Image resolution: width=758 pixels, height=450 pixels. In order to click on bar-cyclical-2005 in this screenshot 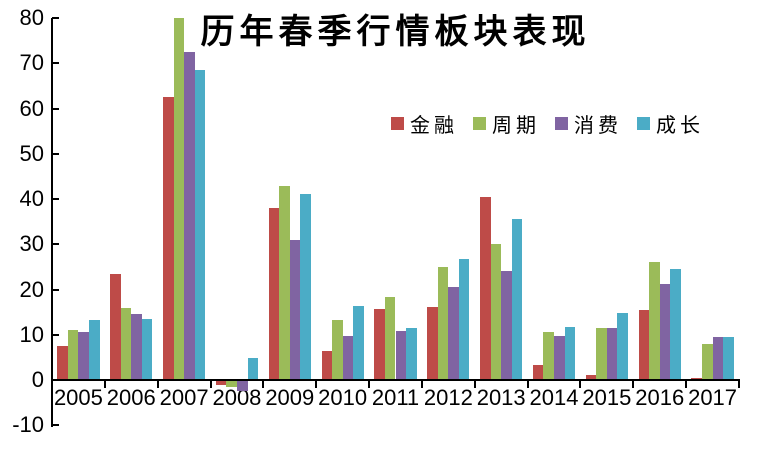, I will do `click(73, 355)`.